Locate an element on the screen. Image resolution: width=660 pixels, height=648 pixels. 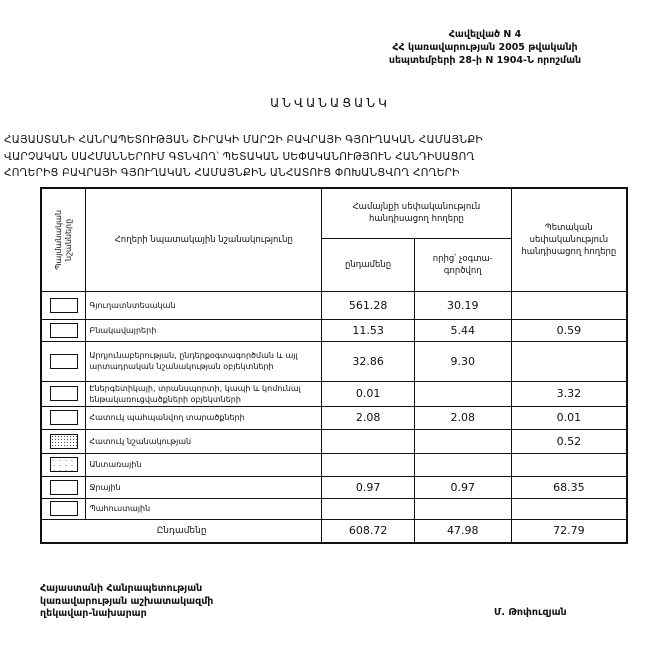
state-total-value: 72.79 is located at coordinates (569, 531).